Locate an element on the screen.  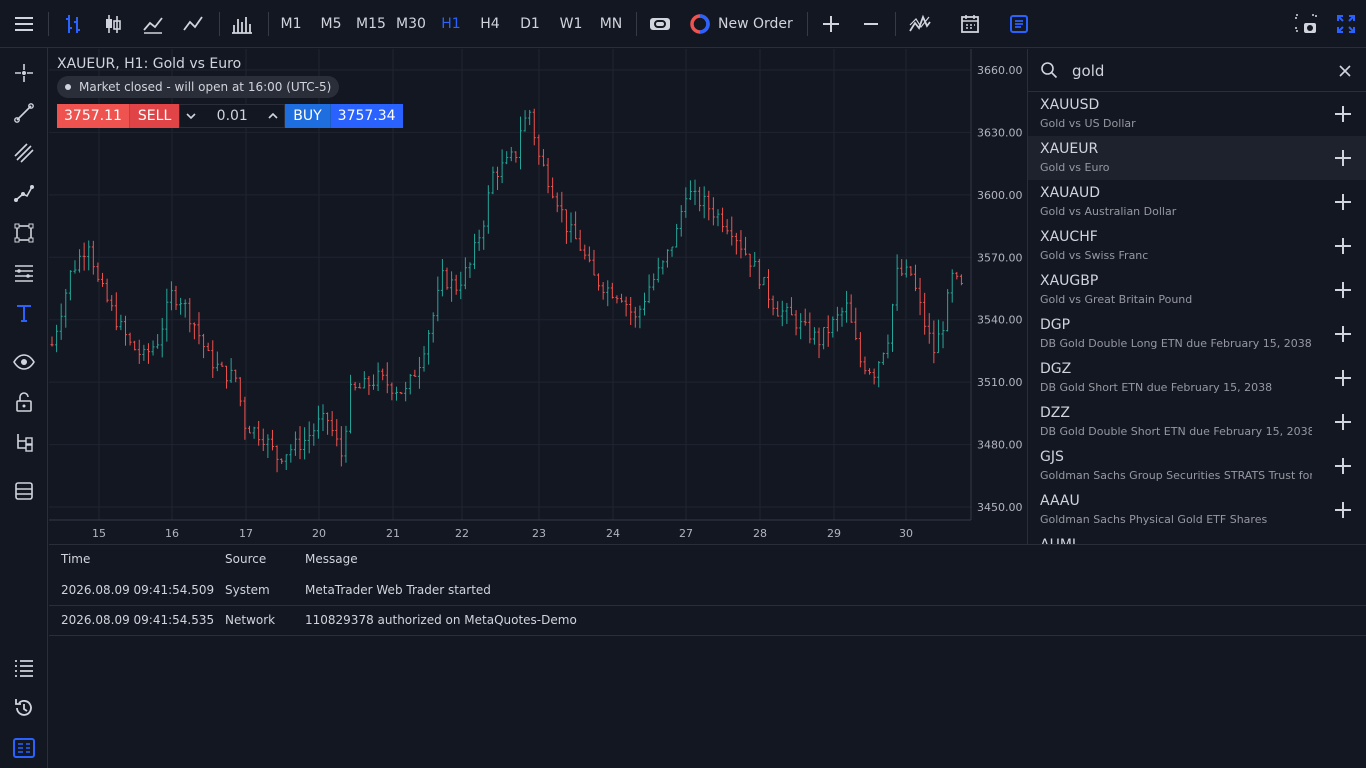
symbol-result-row: XAUGBP Gold vs Great Britain Pound is located at coordinates (1197, 290).